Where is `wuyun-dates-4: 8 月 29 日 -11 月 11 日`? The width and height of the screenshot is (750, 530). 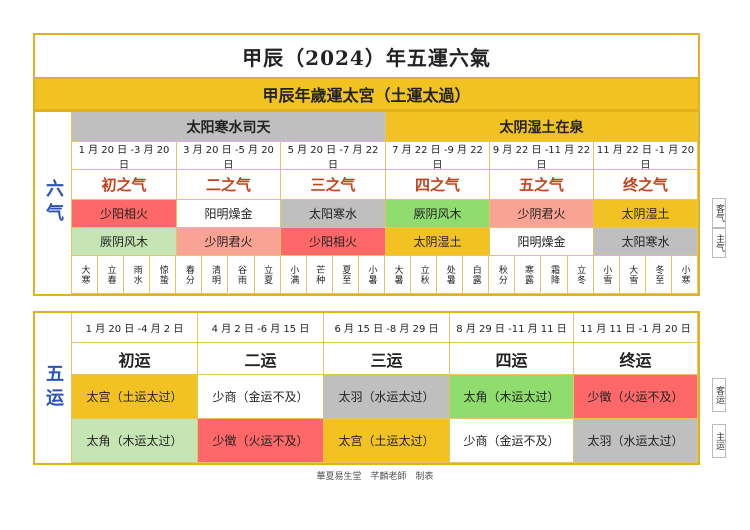
wuyun-dates-4: 8 月 29 日 -11 月 11 日 is located at coordinates (512, 328).